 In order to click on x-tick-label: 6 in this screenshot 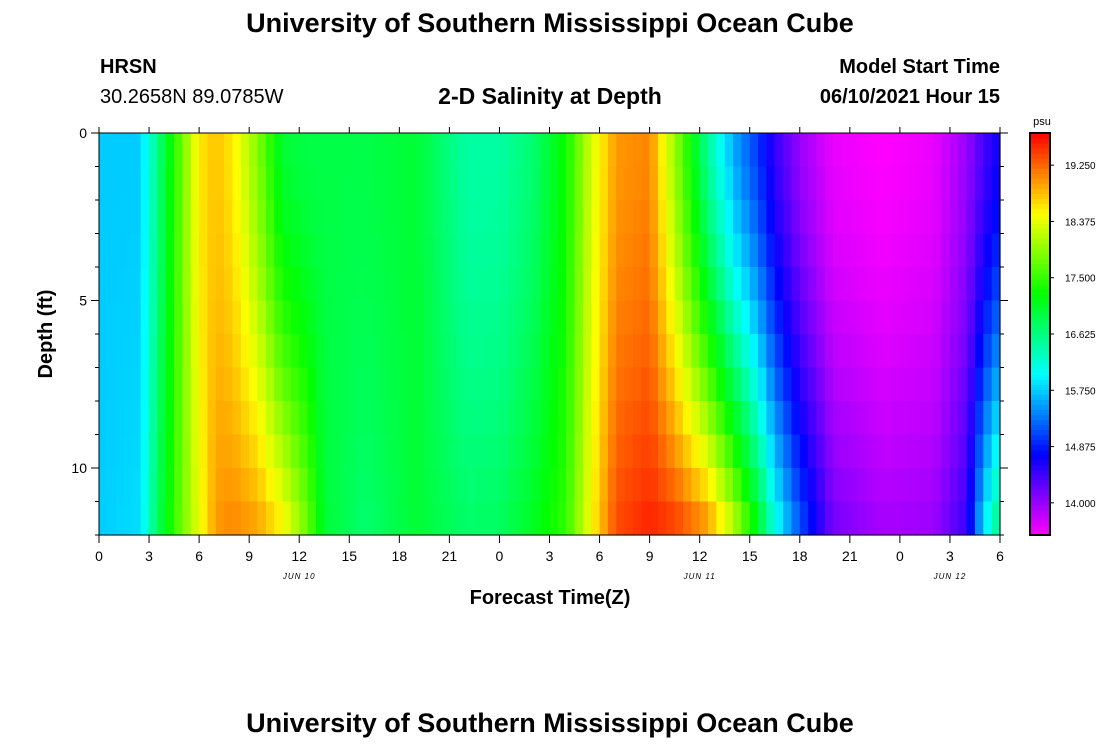, I will do `click(1000, 556)`.